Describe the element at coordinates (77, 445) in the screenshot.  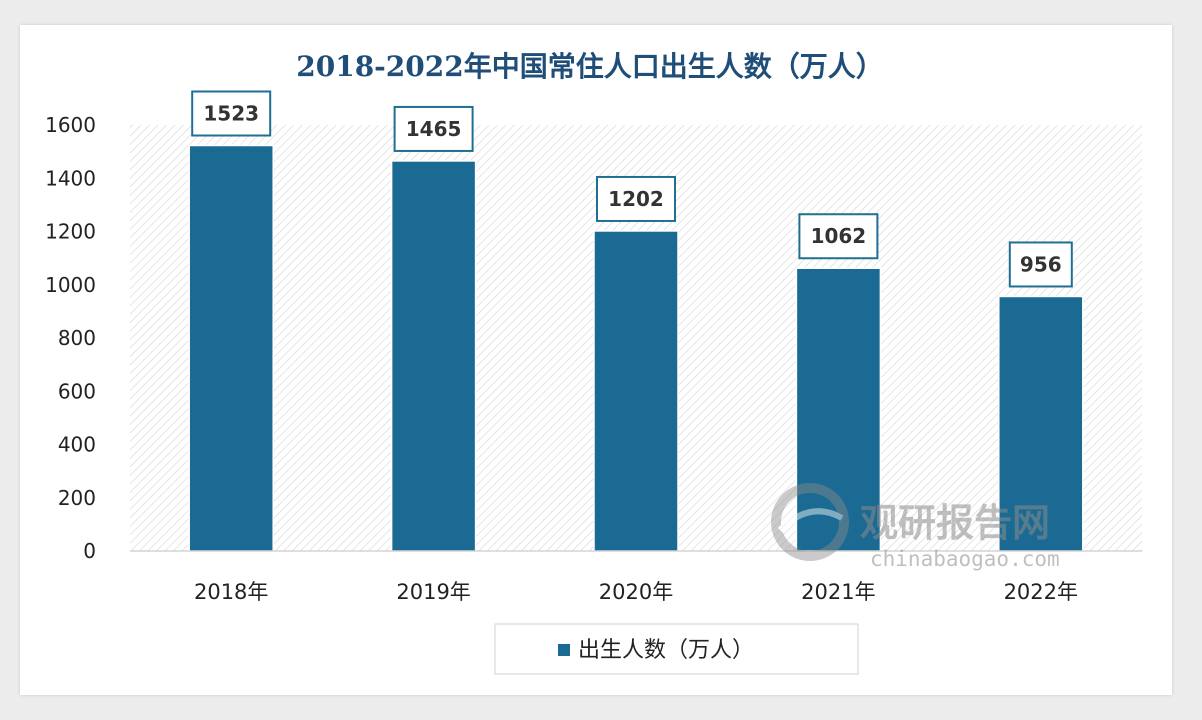
I see `y-tick-label: 400` at that location.